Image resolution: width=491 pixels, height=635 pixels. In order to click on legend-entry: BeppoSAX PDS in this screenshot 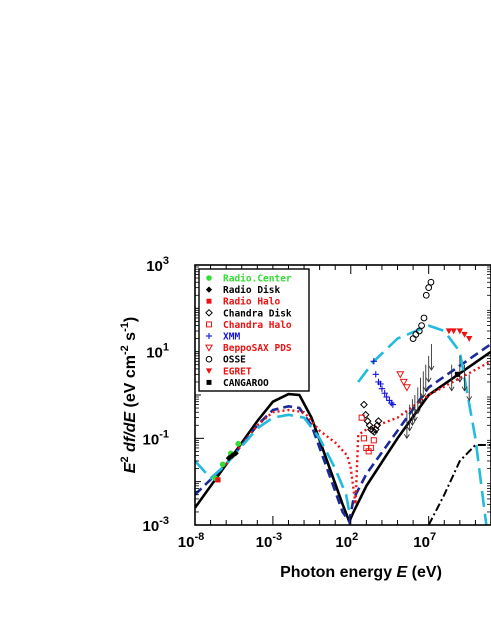, I will do `click(248, 348)`.